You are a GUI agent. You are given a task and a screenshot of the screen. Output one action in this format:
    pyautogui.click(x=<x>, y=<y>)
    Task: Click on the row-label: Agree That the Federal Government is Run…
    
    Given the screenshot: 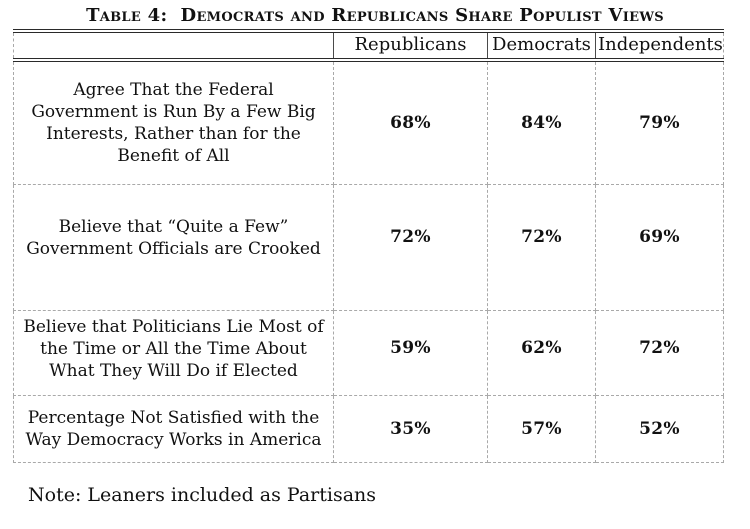 What is the action you would take?
    pyautogui.click(x=173, y=122)
    